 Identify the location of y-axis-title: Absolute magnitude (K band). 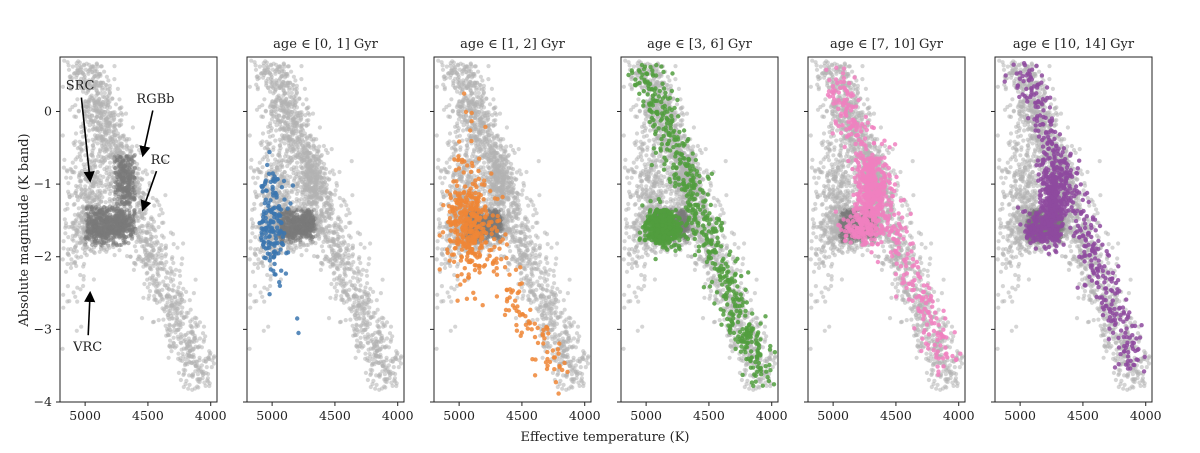
(24, 230).